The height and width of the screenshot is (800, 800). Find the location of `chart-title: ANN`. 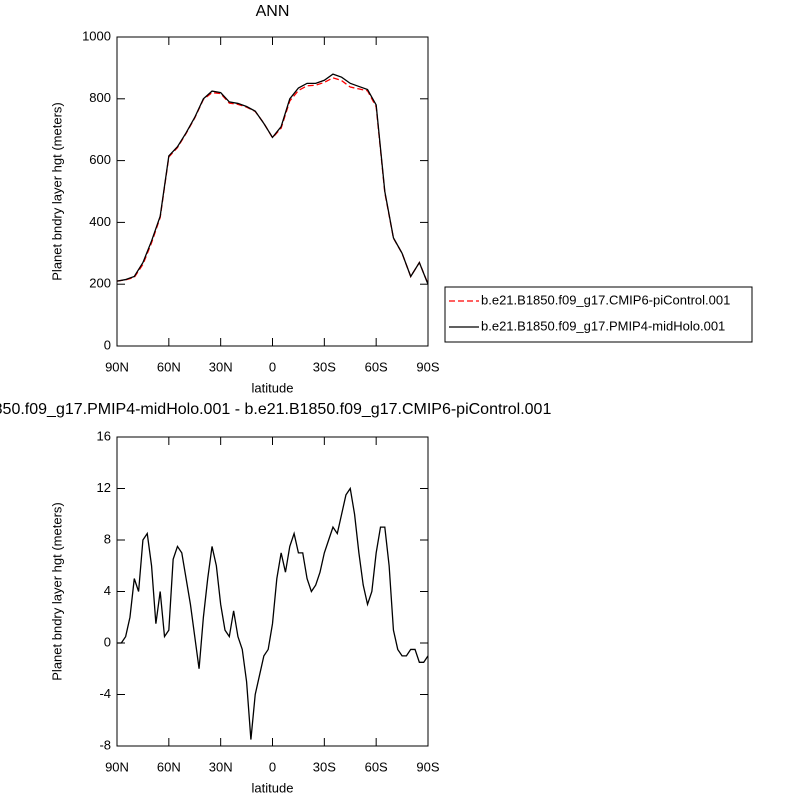

chart-title: ANN is located at coordinates (273, 11).